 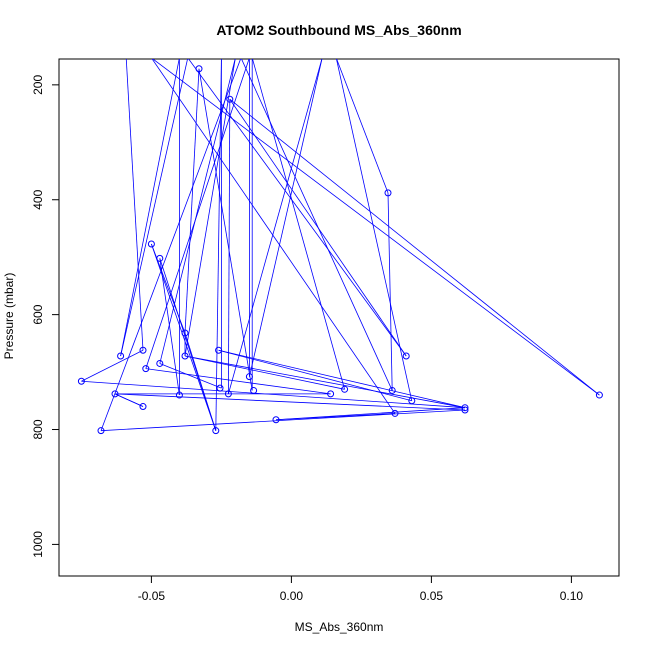 What do you see at coordinates (38, 85) in the screenshot?
I see `y-tick-label: 200` at bounding box center [38, 85].